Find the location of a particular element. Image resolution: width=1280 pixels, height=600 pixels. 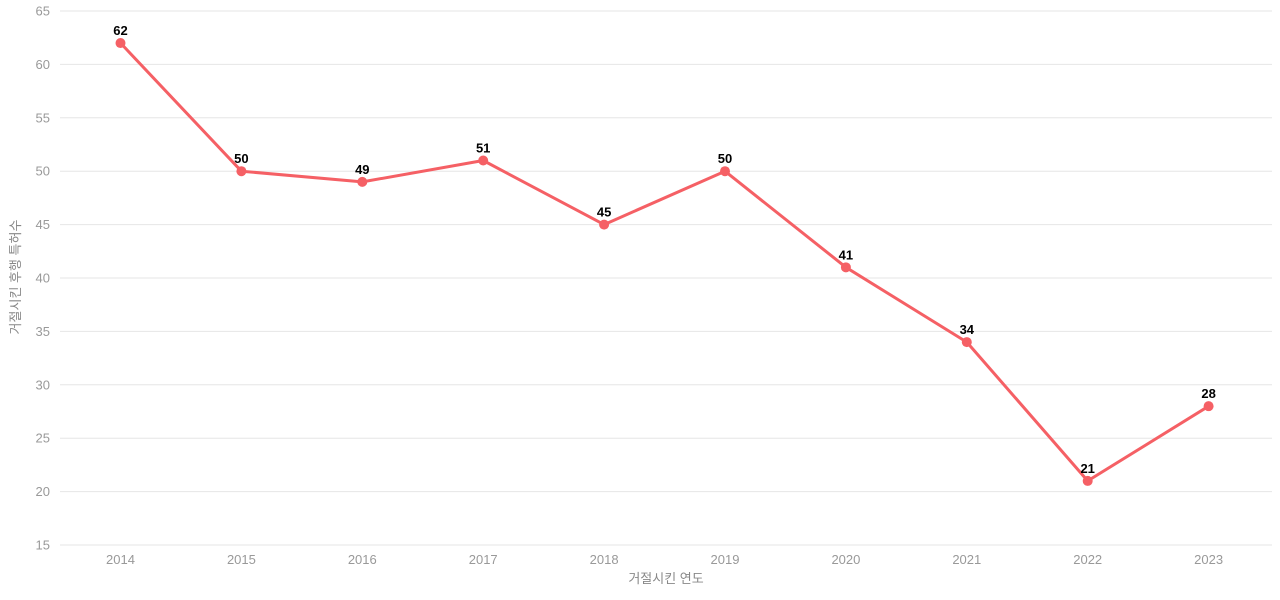

data-label: 62 is located at coordinates (120, 30).